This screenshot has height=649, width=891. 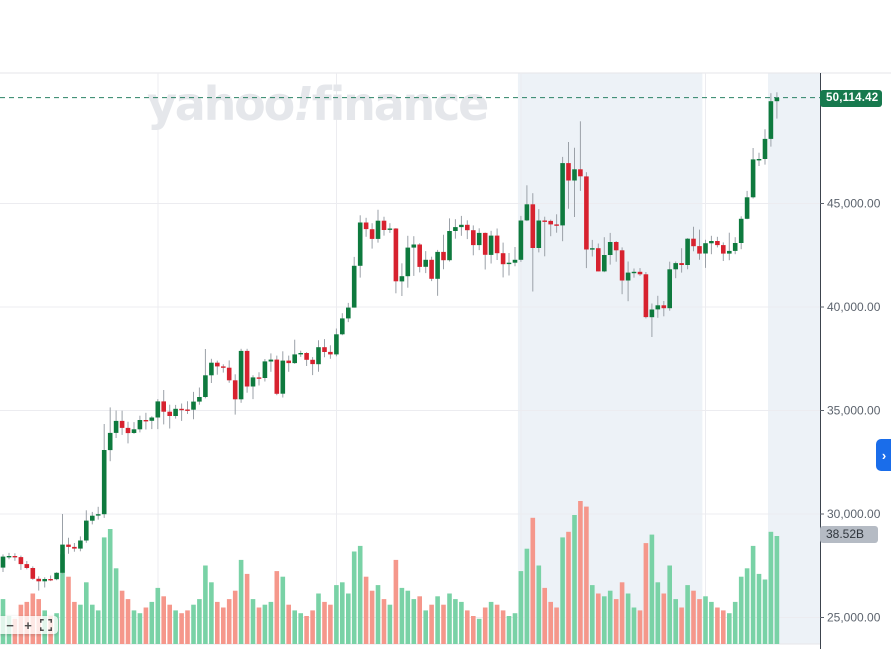 I want to click on expand-panel-button: ›, so click(x=883, y=455).